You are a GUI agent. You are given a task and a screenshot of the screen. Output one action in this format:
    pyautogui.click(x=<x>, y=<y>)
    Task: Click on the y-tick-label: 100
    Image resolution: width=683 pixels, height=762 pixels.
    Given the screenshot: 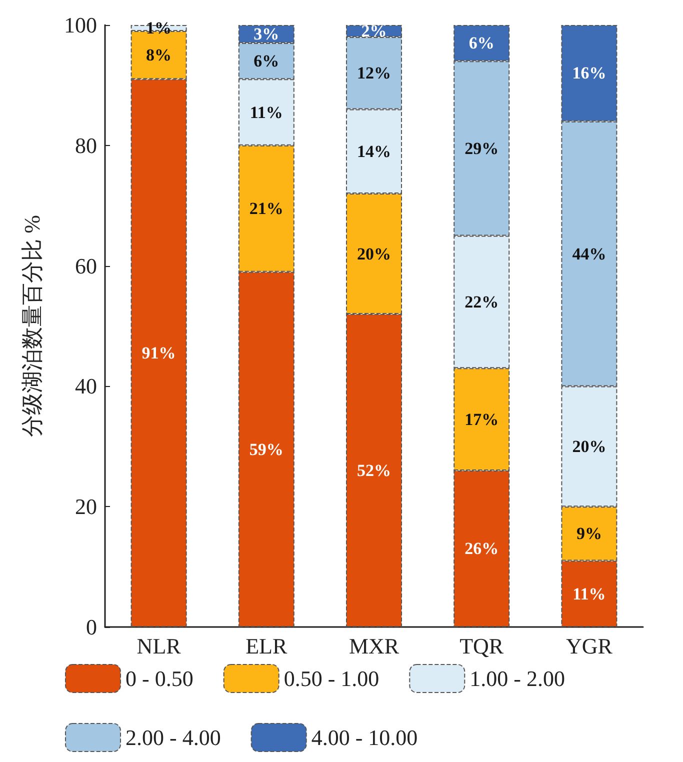 What is the action you would take?
    pyautogui.click(x=80, y=25)
    